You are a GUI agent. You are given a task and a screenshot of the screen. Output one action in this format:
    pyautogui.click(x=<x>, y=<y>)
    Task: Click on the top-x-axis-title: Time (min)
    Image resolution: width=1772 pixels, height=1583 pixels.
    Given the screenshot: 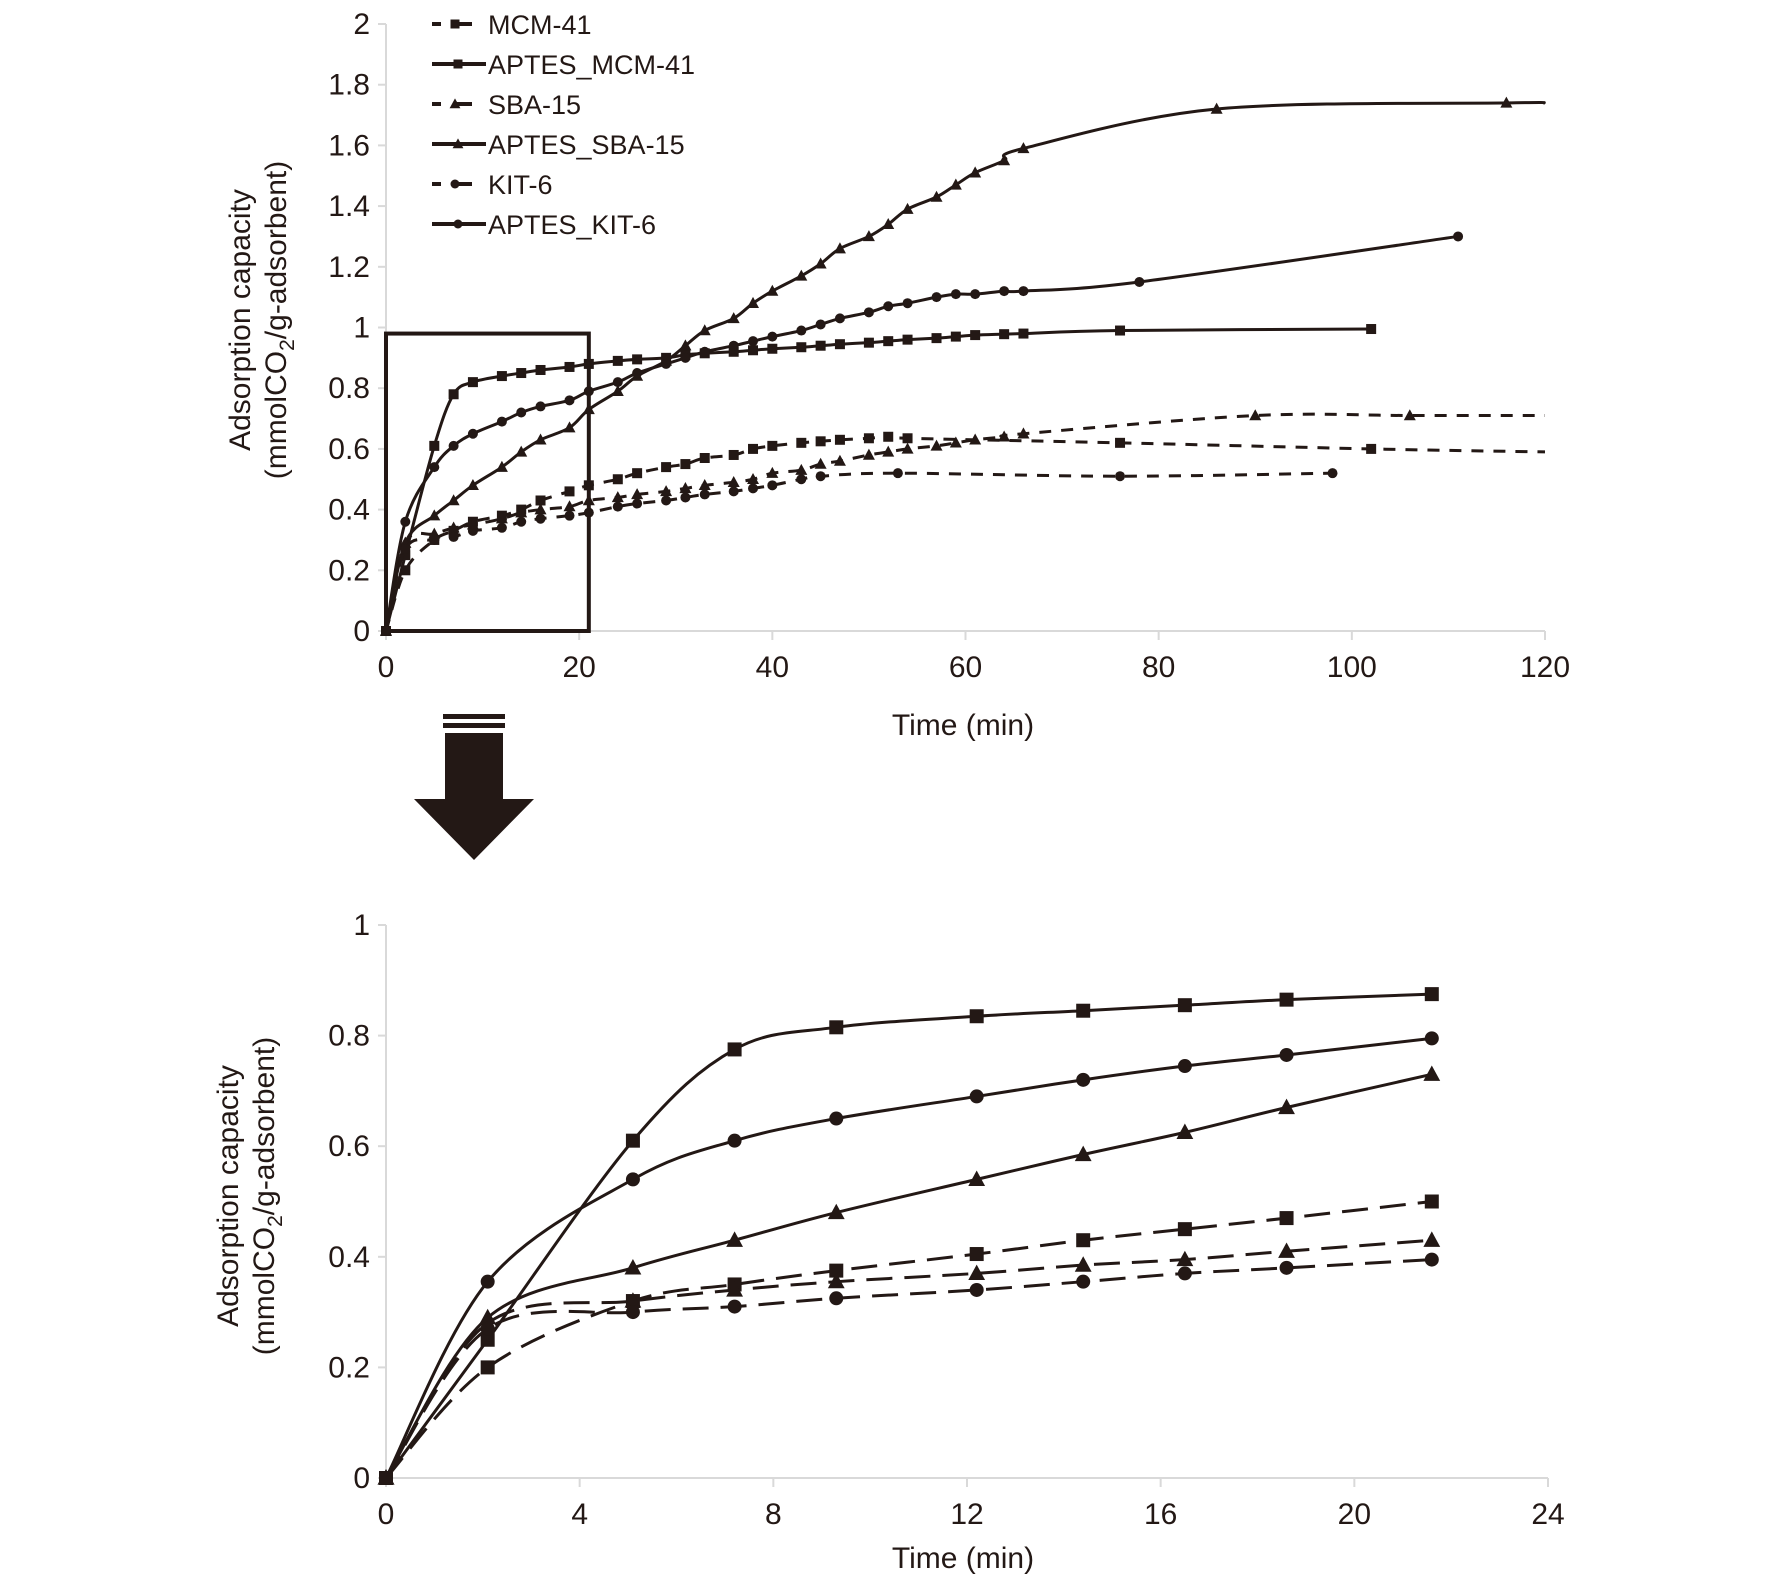 What is the action you would take?
    pyautogui.click(x=963, y=725)
    